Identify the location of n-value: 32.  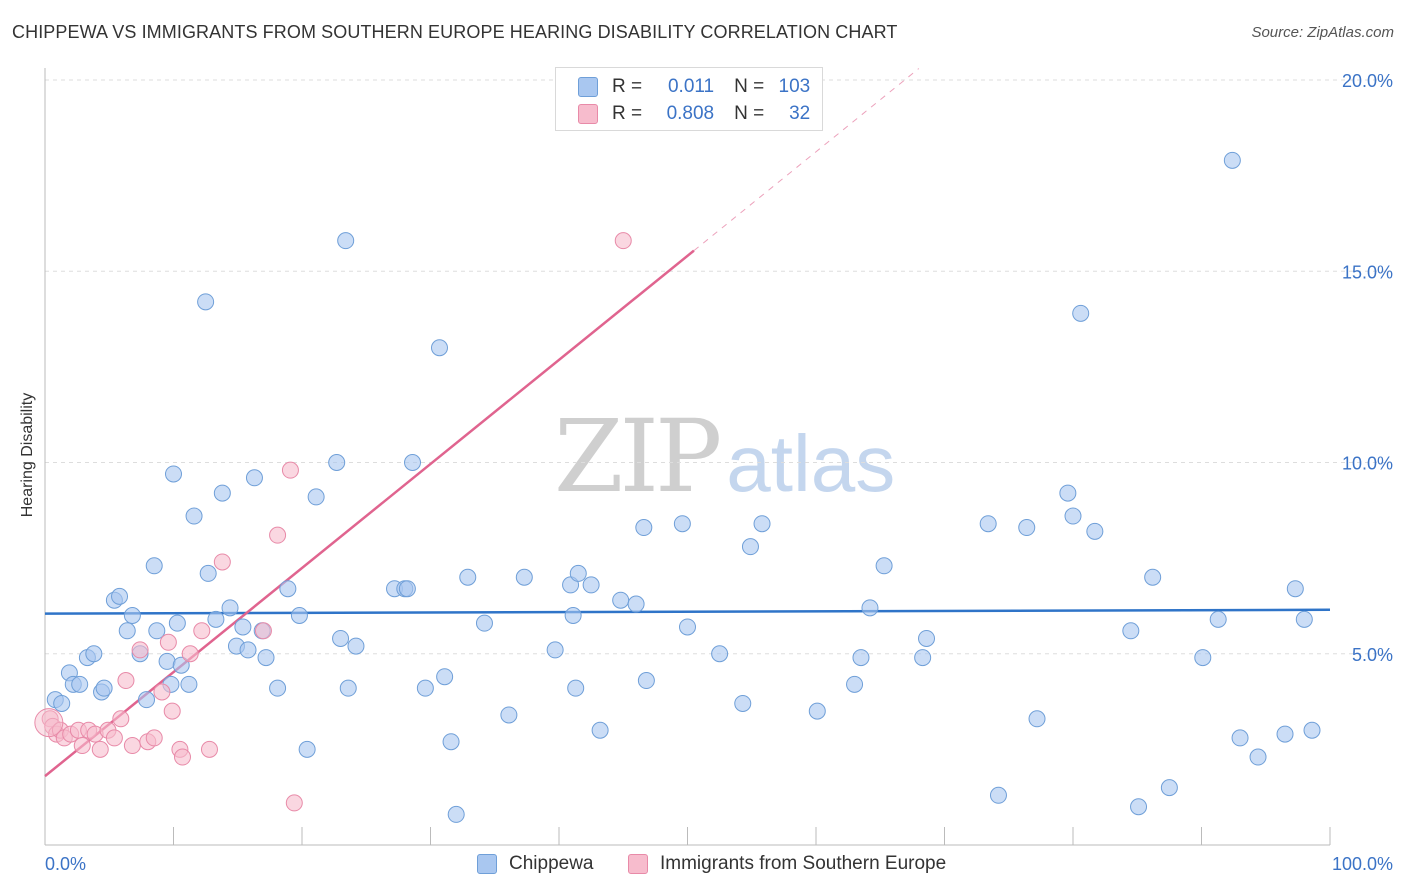
(800, 113).